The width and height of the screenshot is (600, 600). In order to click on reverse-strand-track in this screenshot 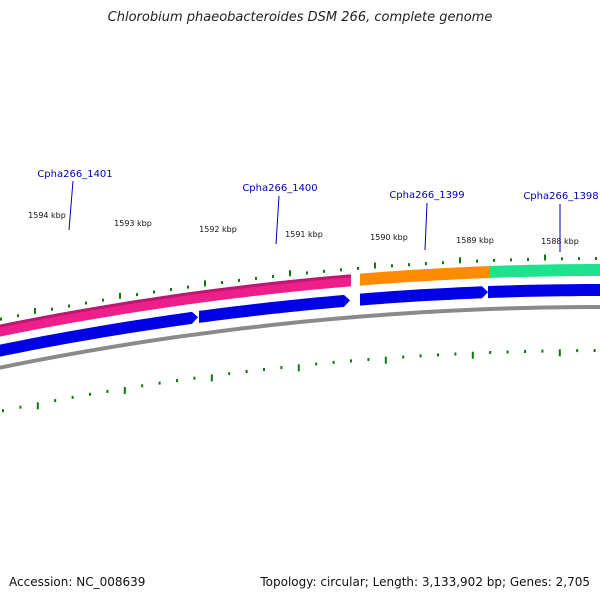, I will do `click(300, 320)`.